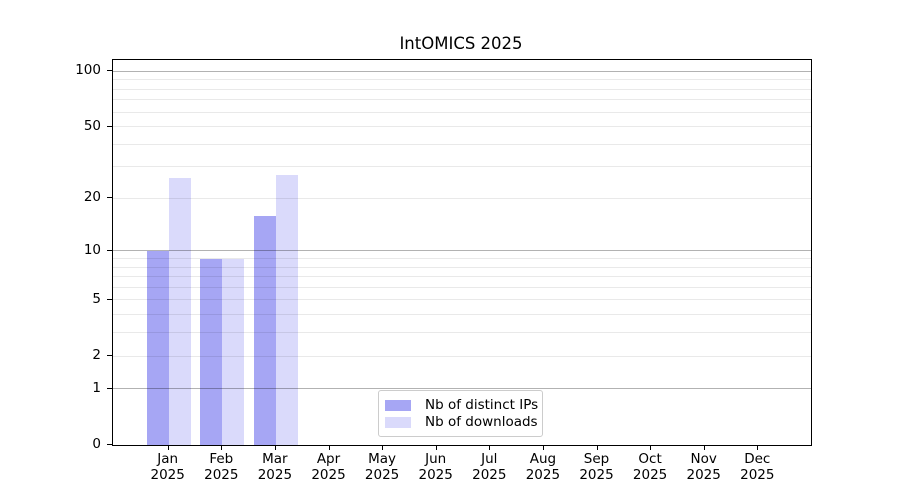 The width and height of the screenshot is (900, 500). What do you see at coordinates (157, 347) in the screenshot?
I see `bar-nb-of-distinct-ips-jan` at bounding box center [157, 347].